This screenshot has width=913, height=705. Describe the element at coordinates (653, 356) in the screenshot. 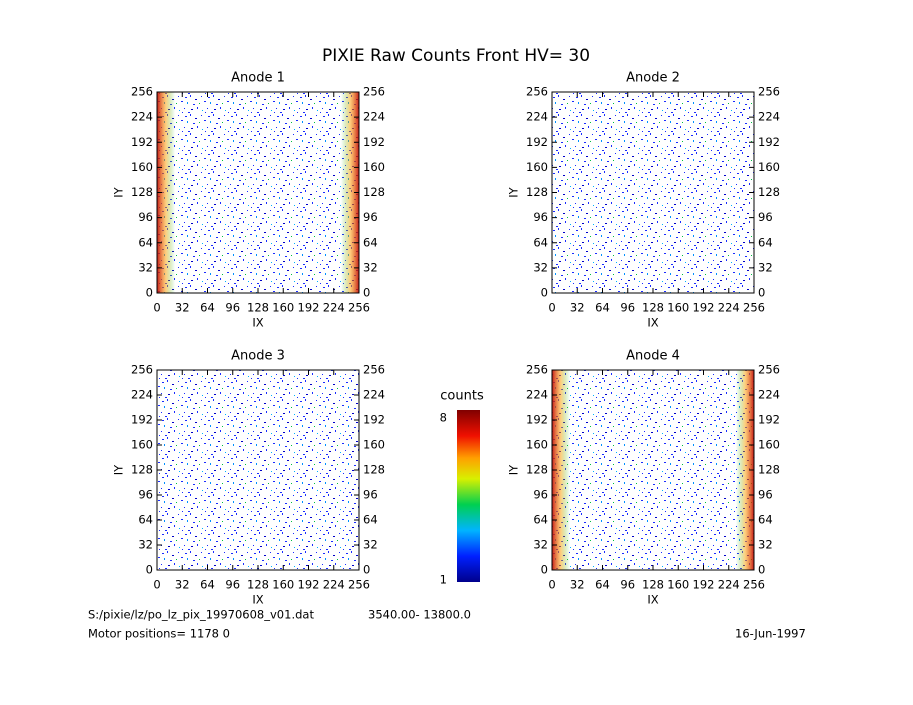

I see `panel-title: Anode 4` at that location.